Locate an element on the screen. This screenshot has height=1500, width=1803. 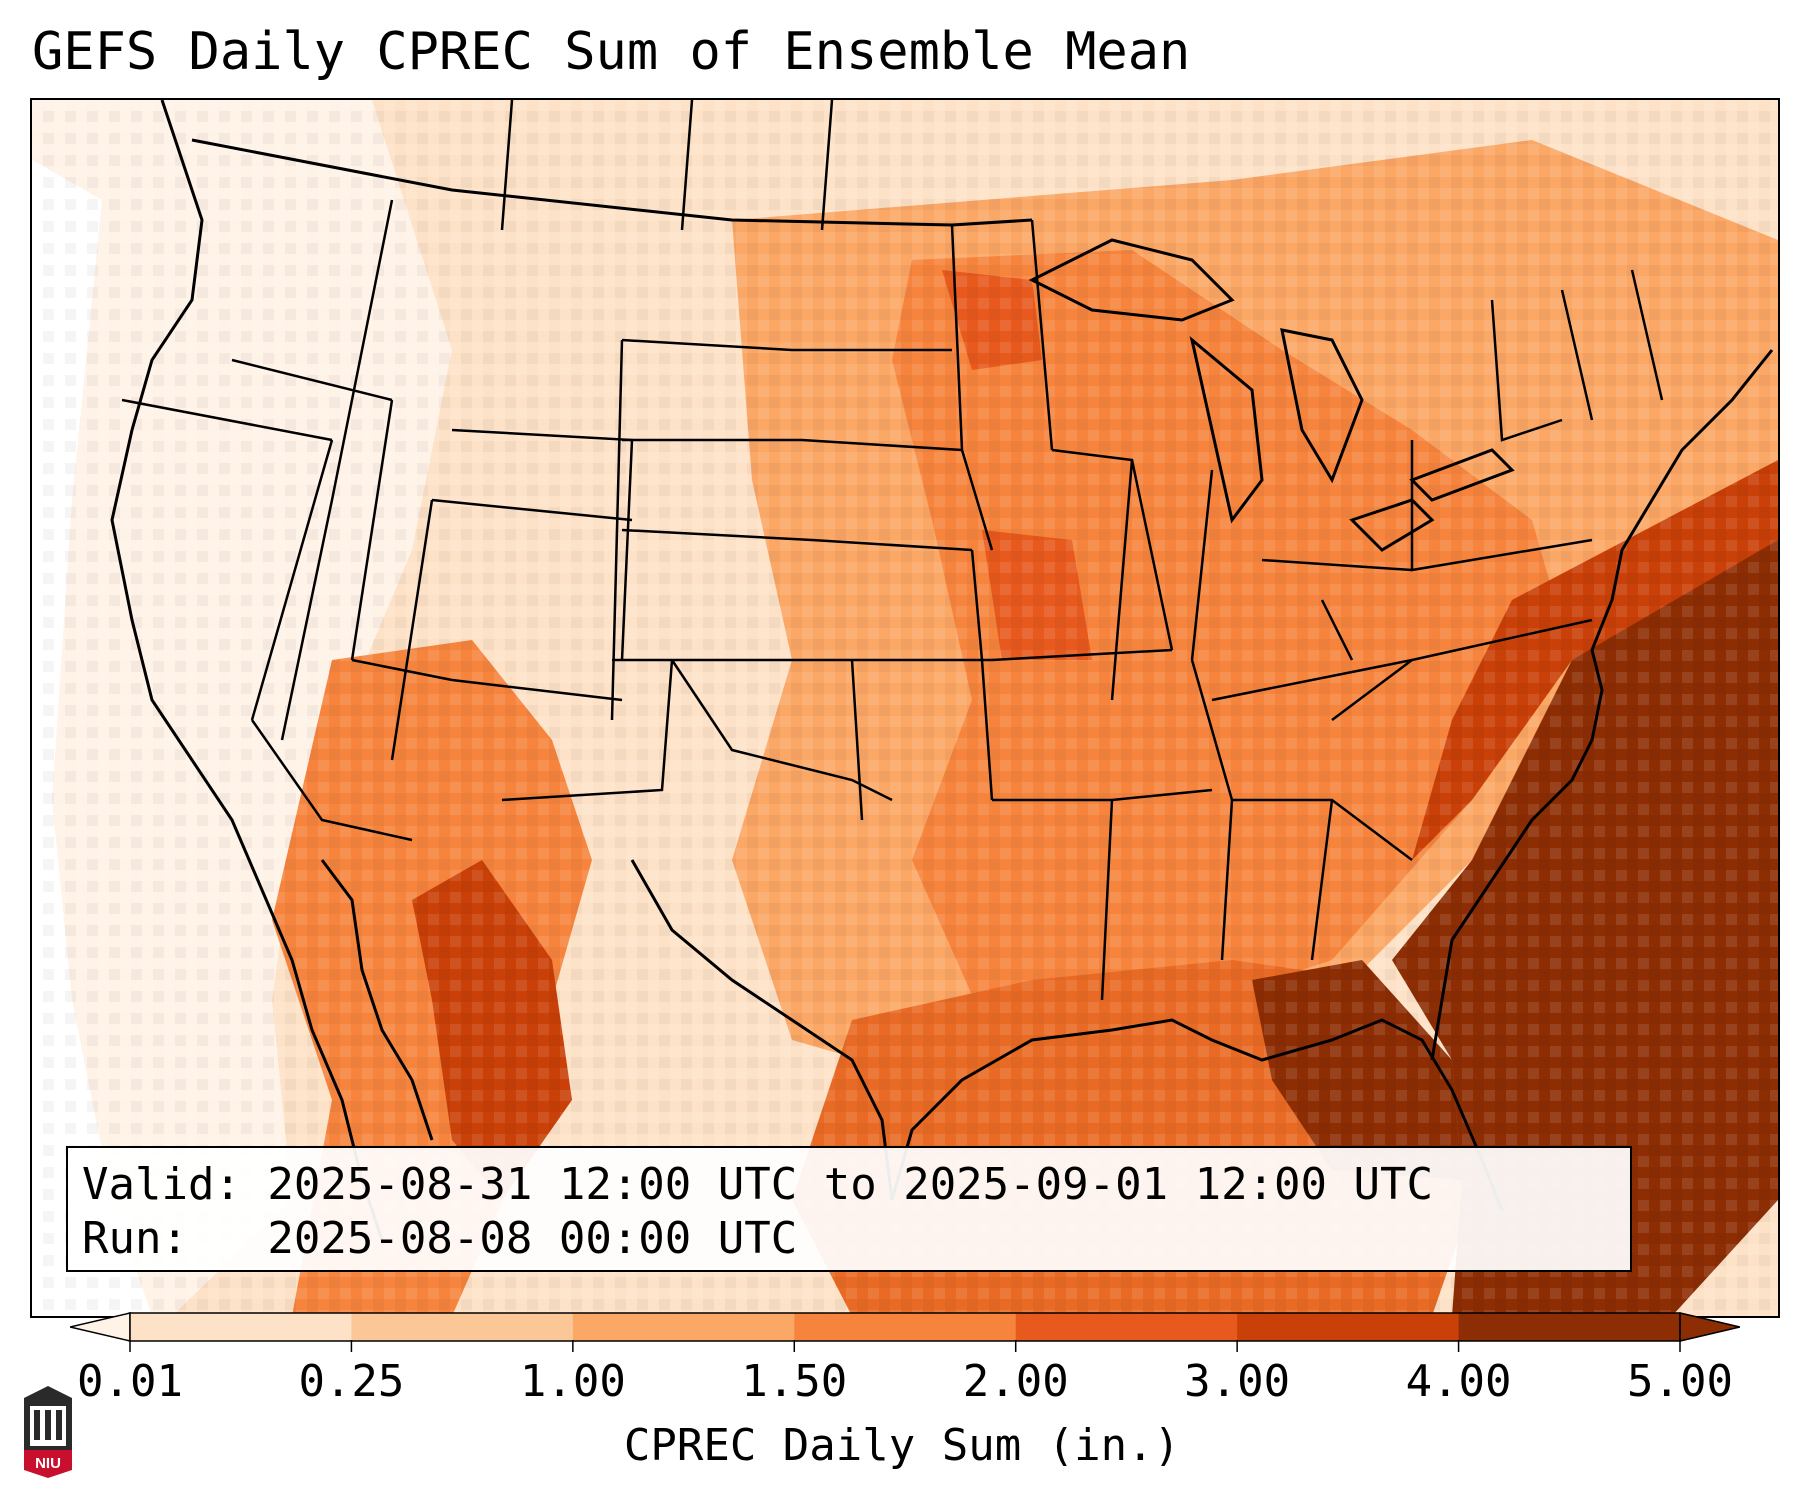
colorbar-tick-label: 3.00 is located at coordinates (1237, 1381).